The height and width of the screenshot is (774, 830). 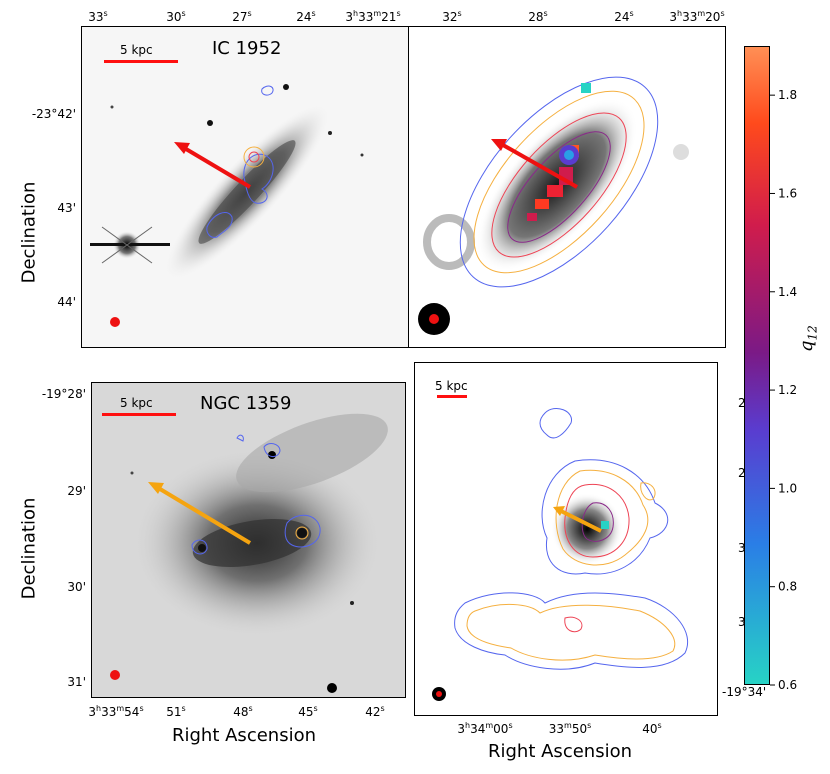 I want to click on colorbar-tick-label: 1.0, so click(x=787, y=488).